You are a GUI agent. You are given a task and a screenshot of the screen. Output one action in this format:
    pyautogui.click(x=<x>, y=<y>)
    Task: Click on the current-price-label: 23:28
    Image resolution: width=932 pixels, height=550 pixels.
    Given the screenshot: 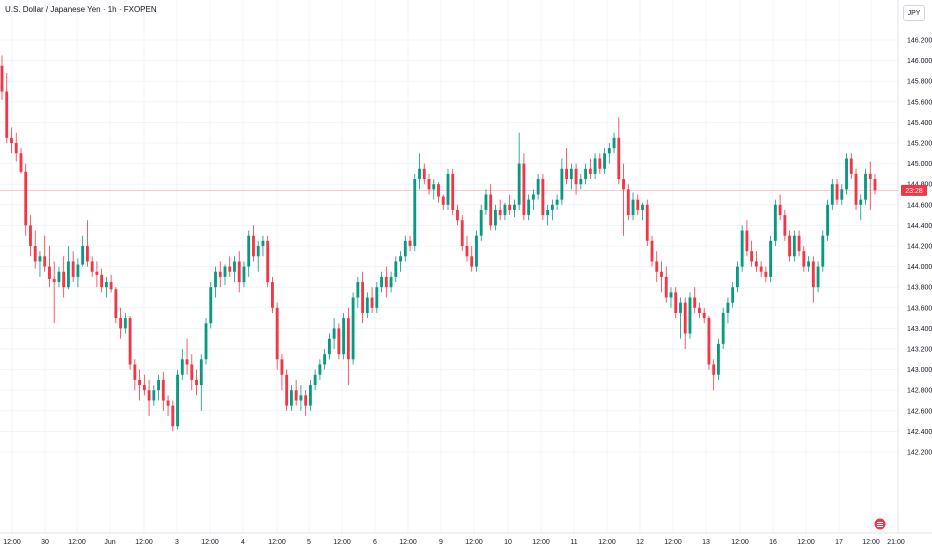 What is the action you would take?
    pyautogui.click(x=914, y=191)
    